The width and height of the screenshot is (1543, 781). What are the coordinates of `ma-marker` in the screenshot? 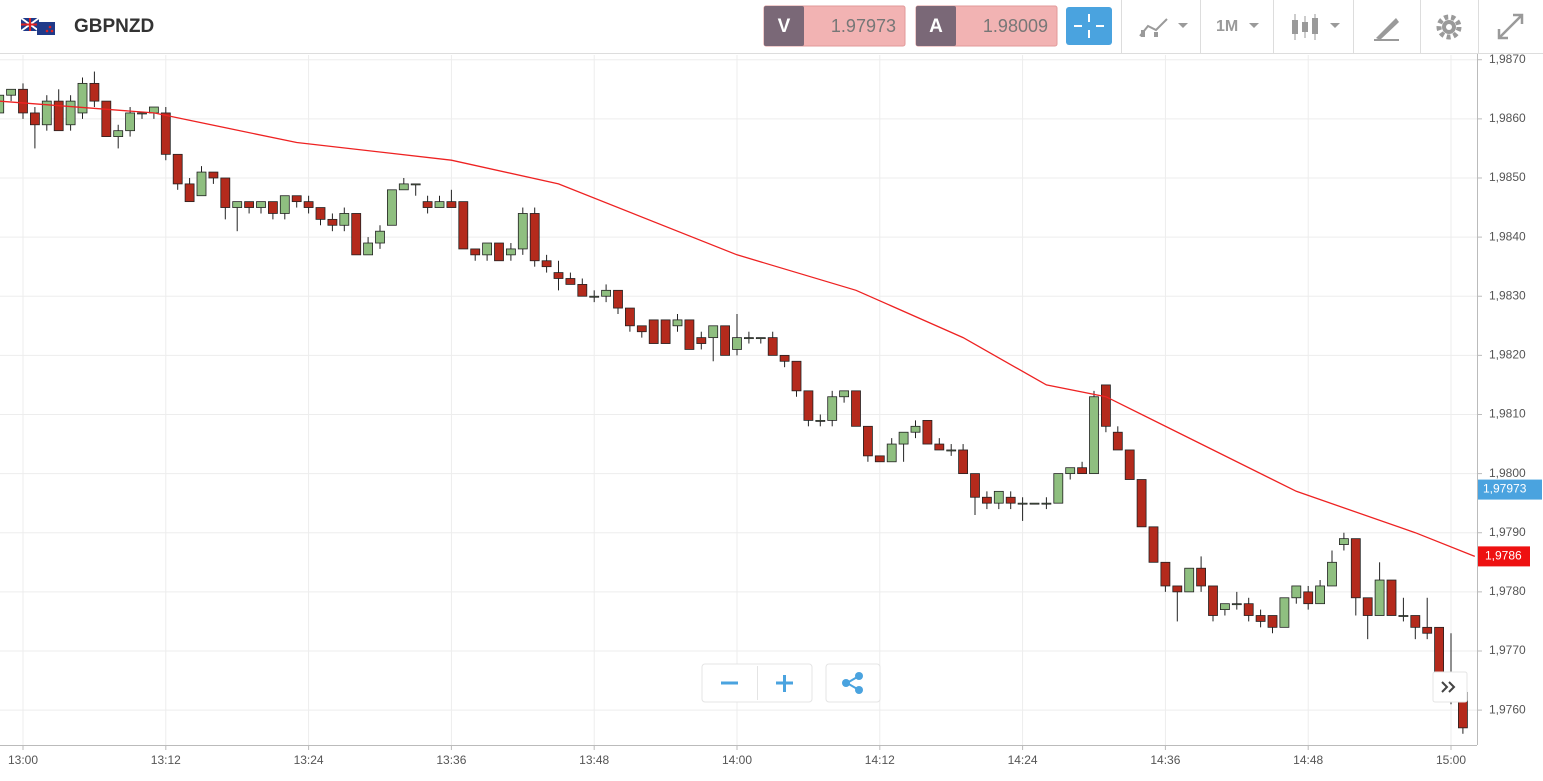 It's located at (1504, 556).